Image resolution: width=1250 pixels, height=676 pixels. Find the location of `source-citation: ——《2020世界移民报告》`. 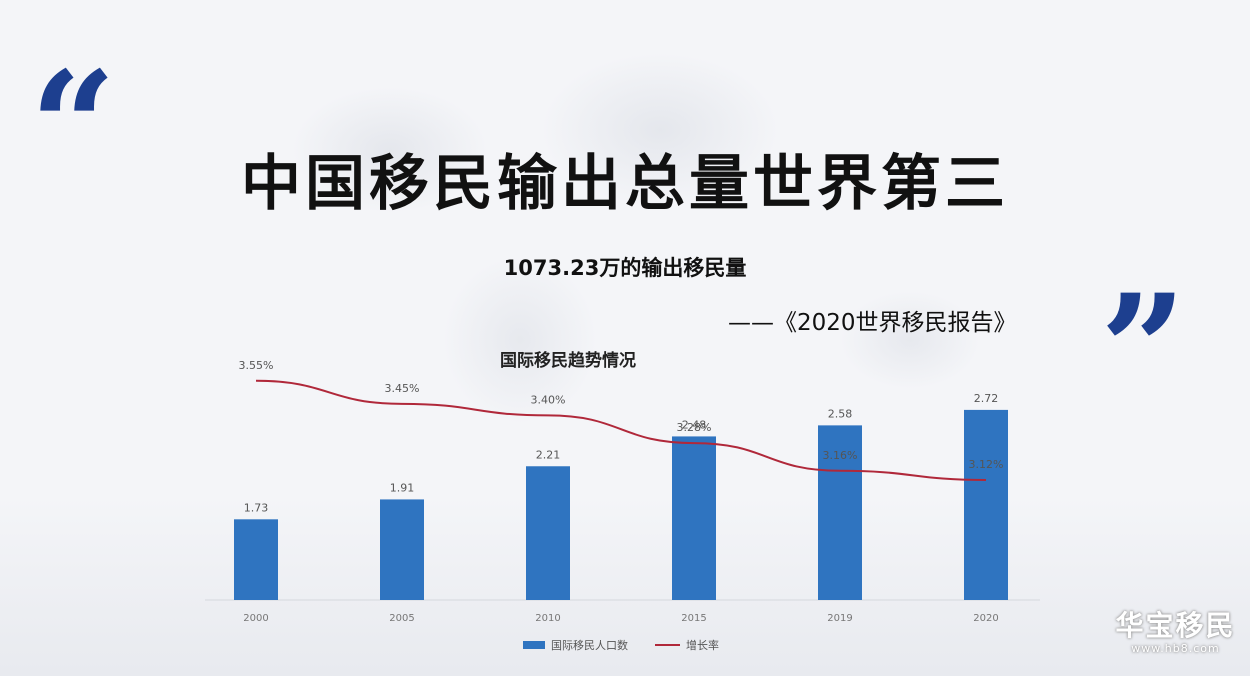

source-citation: ——《2020世界移民报告》 is located at coordinates (872, 323).